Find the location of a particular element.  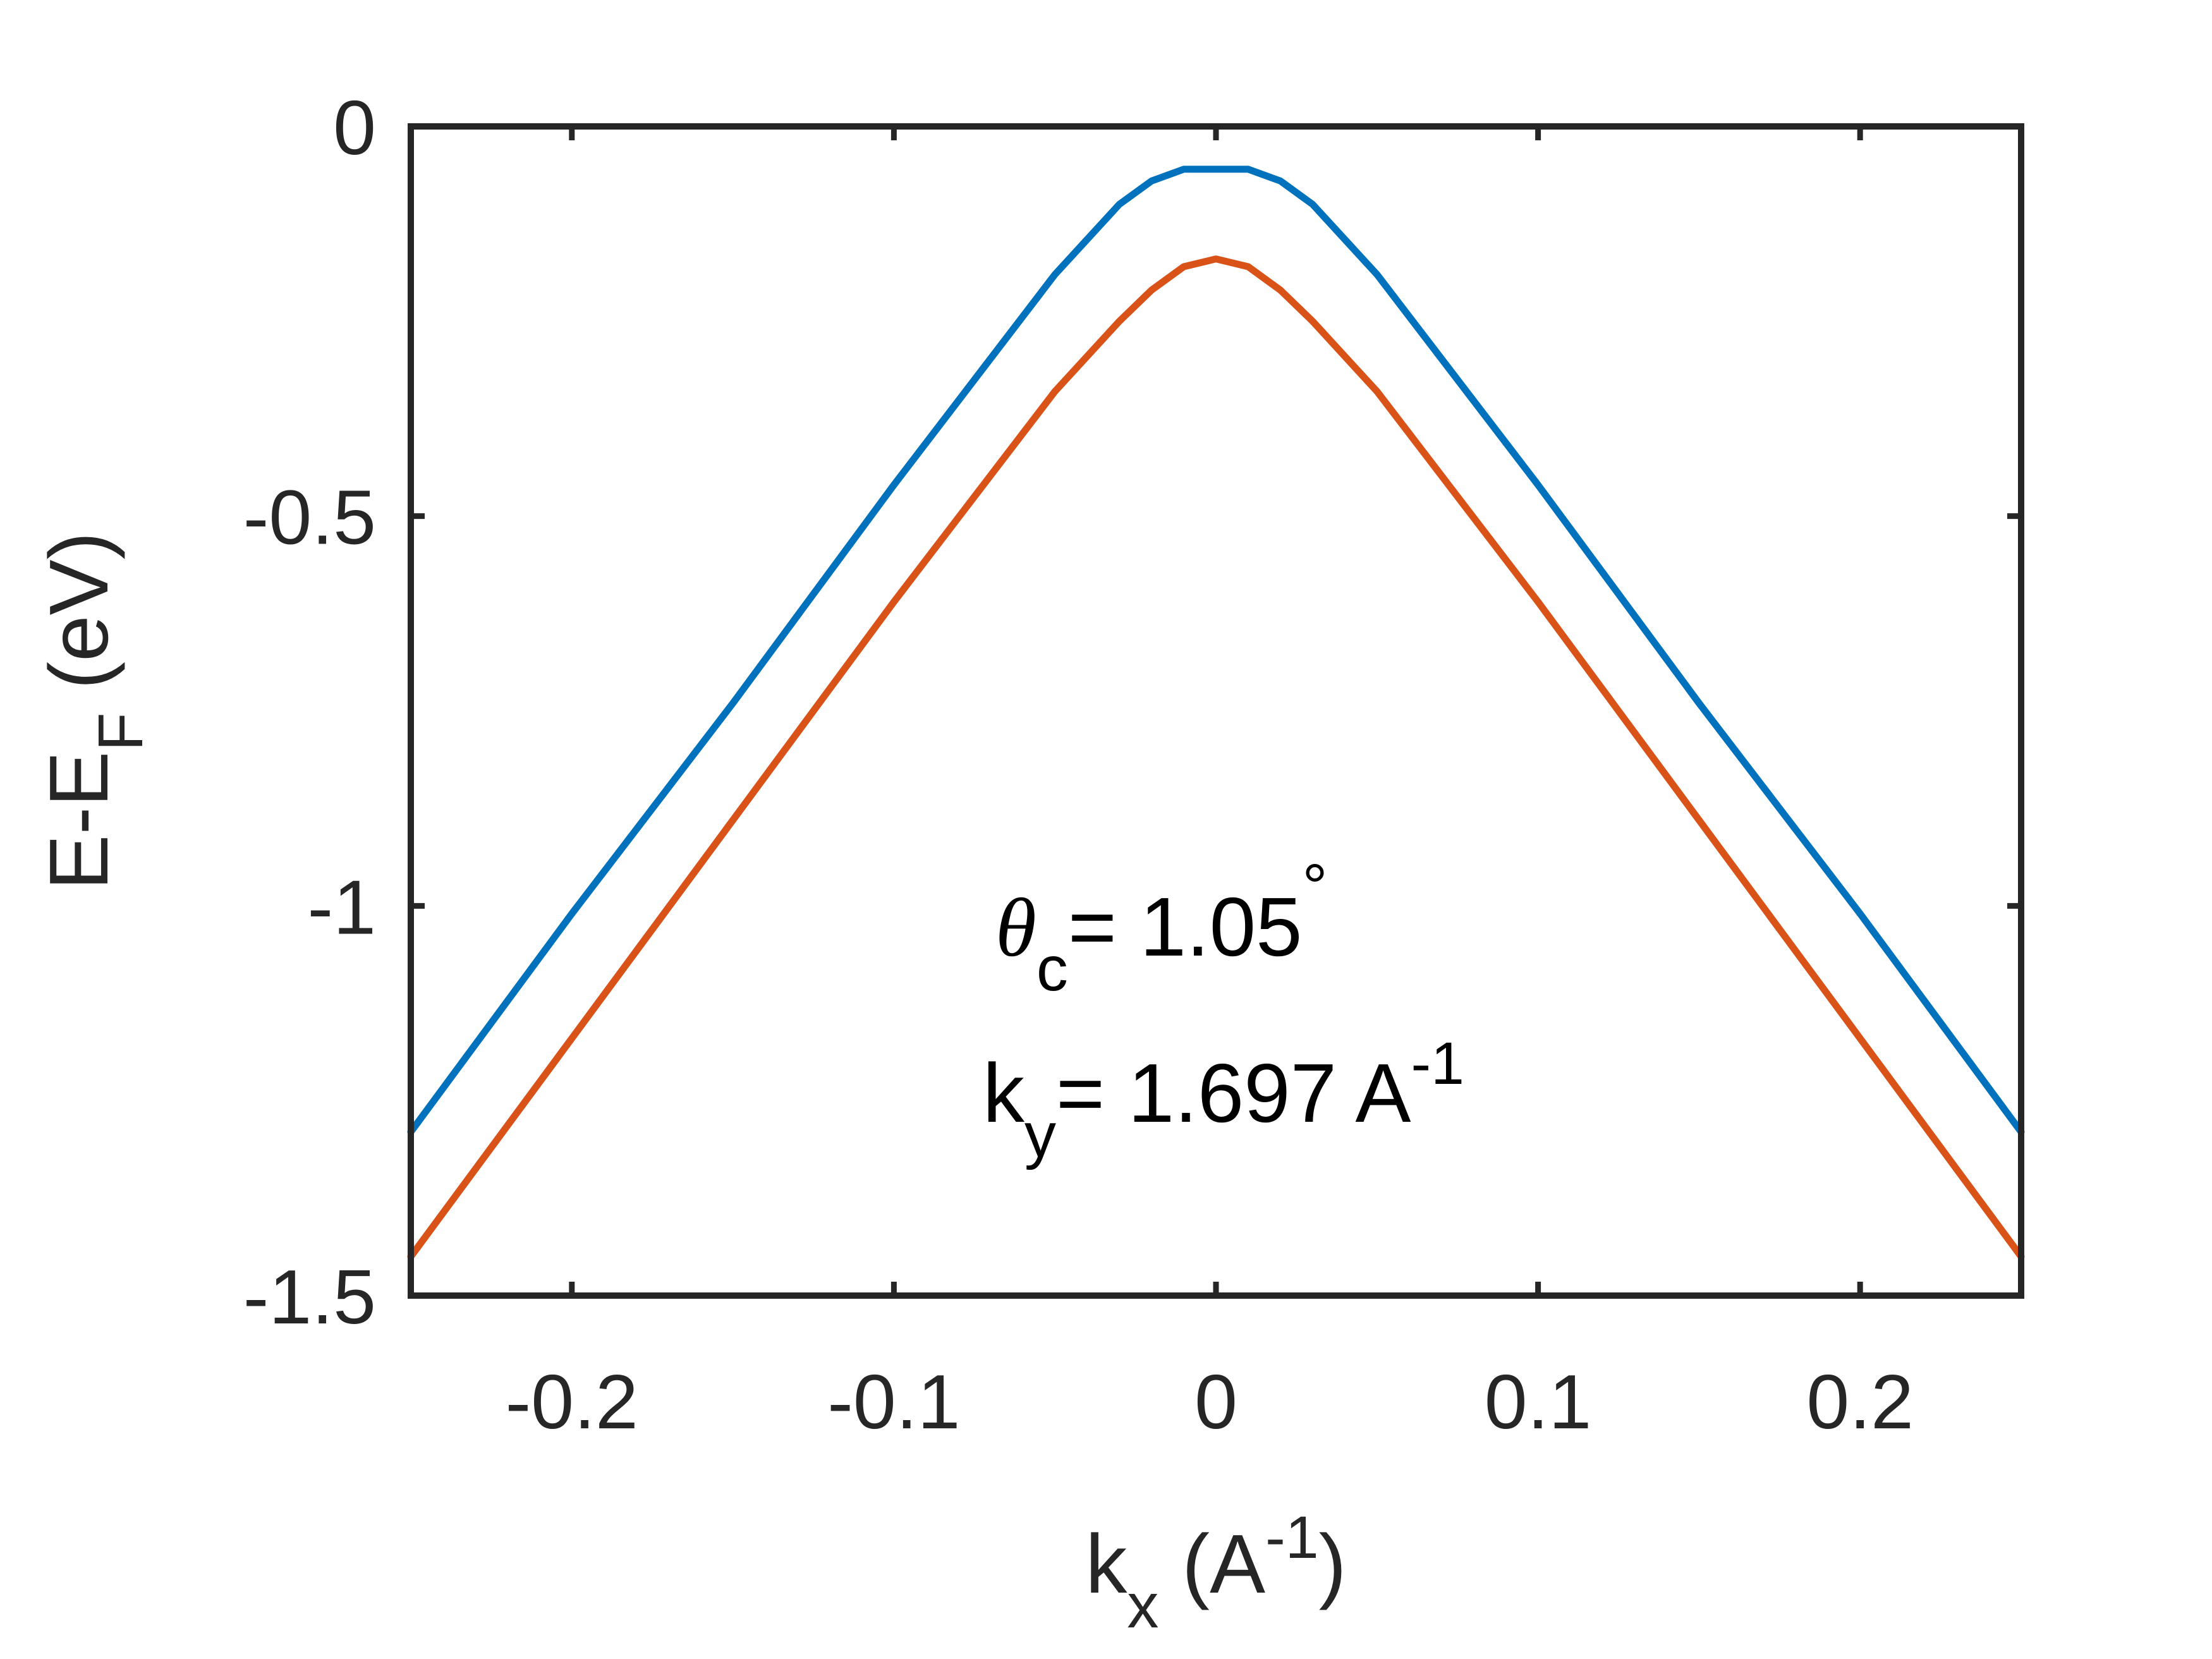

y-tick-label: -1 is located at coordinates (342, 907).